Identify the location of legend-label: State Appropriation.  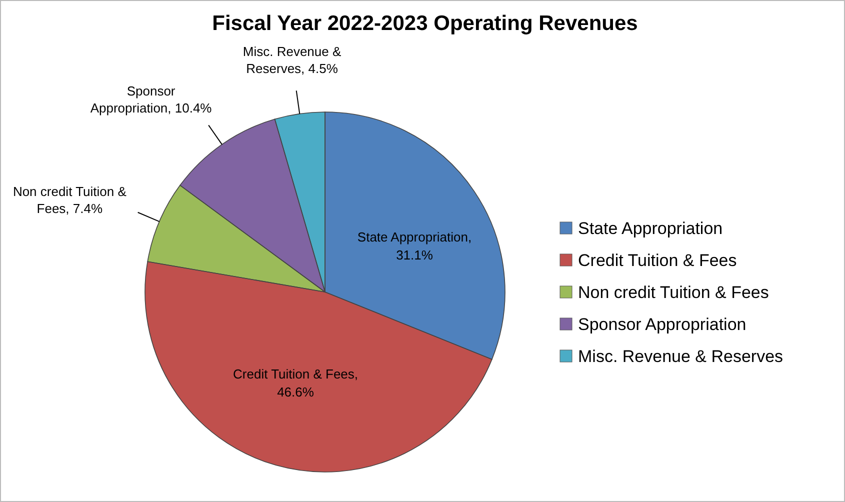
(650, 228).